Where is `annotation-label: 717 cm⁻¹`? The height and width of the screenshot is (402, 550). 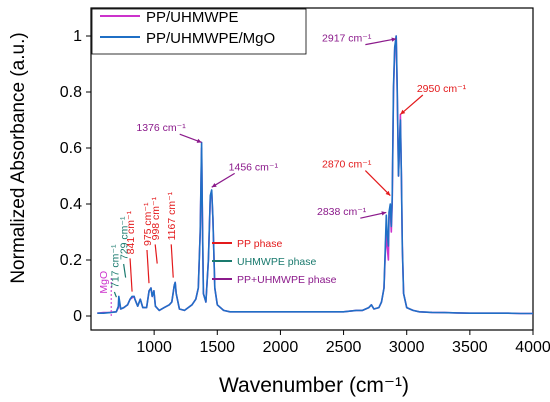 annotation-label: 717 cm⁻¹ is located at coordinates (115, 266).